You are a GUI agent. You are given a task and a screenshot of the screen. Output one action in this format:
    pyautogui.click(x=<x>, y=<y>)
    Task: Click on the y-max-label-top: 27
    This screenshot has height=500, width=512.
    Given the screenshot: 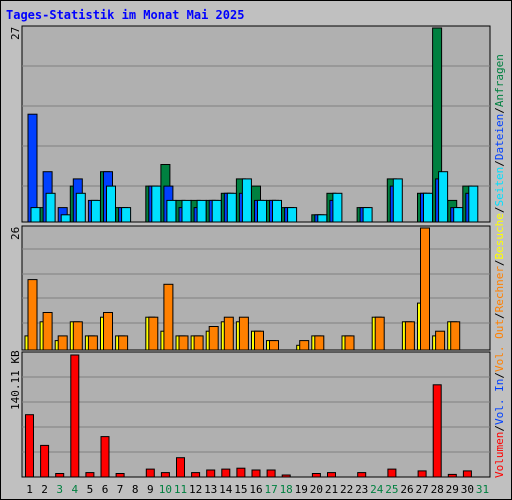 What is the action you would take?
    pyautogui.click(x=15, y=33)
    